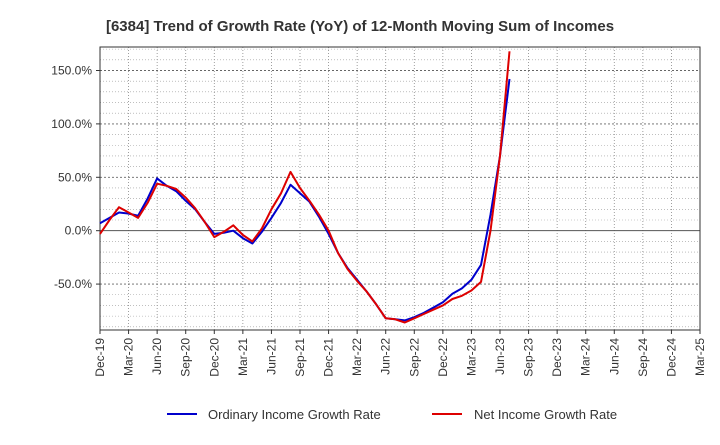 Image resolution: width=720 pixels, height=445 pixels. Describe the element at coordinates (214, 357) in the screenshot. I see `x-tick-label: Dec-20` at that location.